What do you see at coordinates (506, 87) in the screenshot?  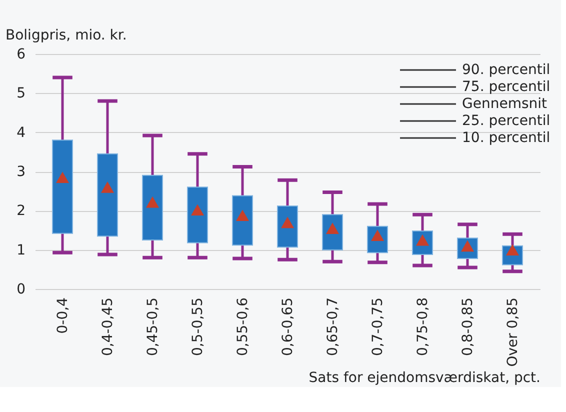 I see `annotation: 75. percentil` at bounding box center [506, 87].